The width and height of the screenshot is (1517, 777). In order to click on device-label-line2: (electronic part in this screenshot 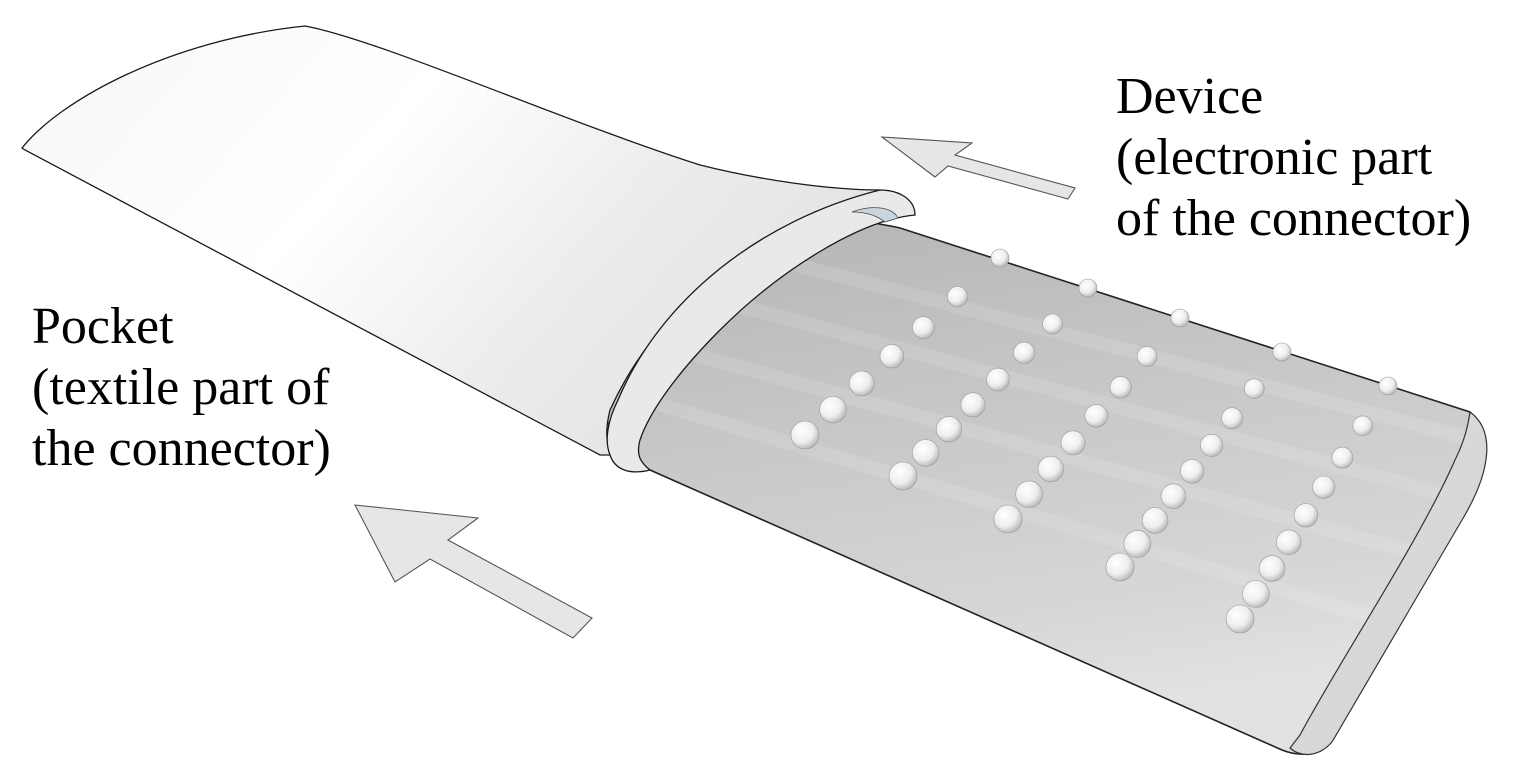, I will do `click(1274, 157)`.